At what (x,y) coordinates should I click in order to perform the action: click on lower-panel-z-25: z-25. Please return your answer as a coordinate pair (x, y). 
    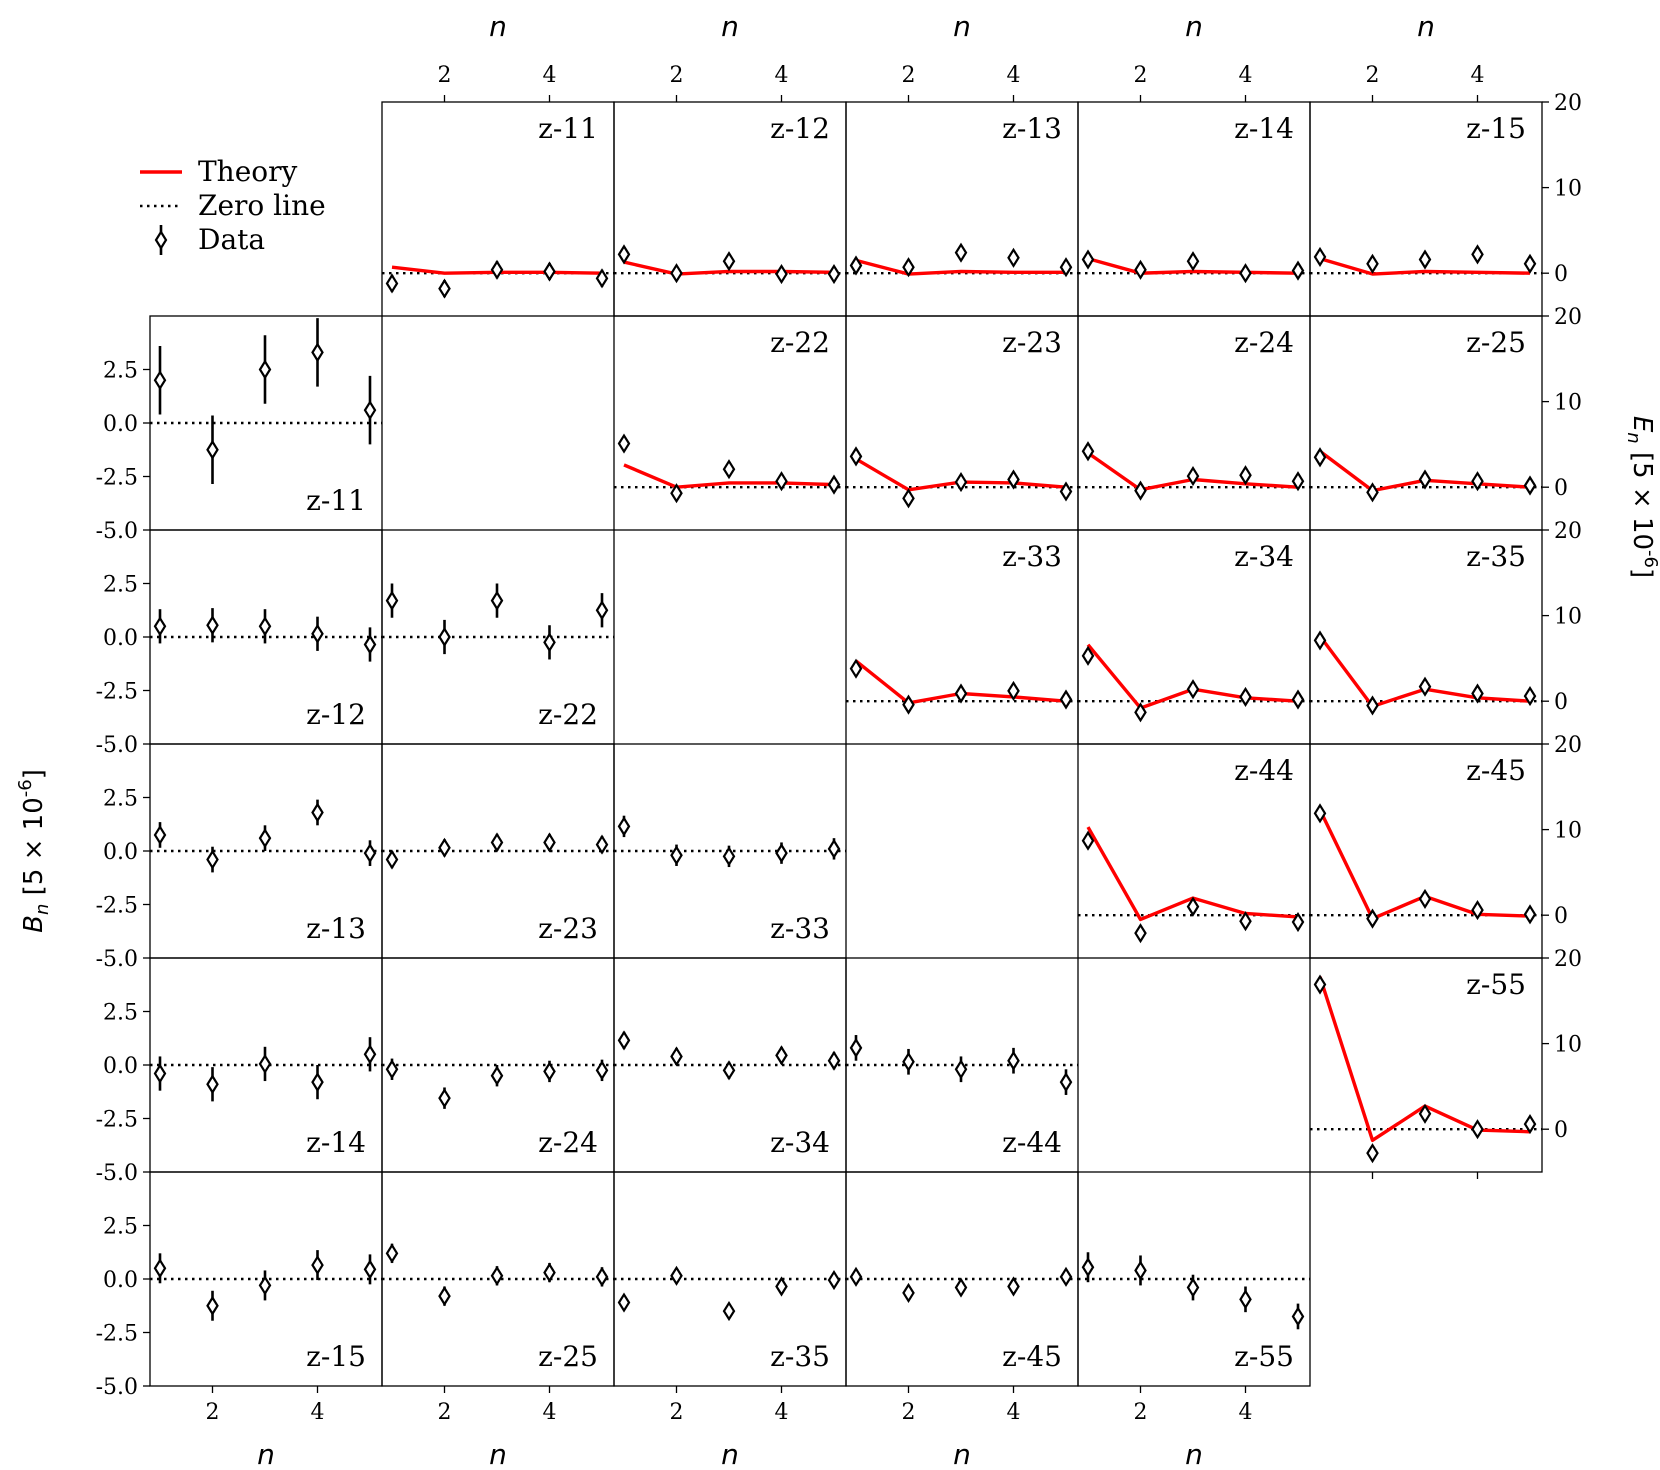
    Looking at the image, I should click on (498, 1279).